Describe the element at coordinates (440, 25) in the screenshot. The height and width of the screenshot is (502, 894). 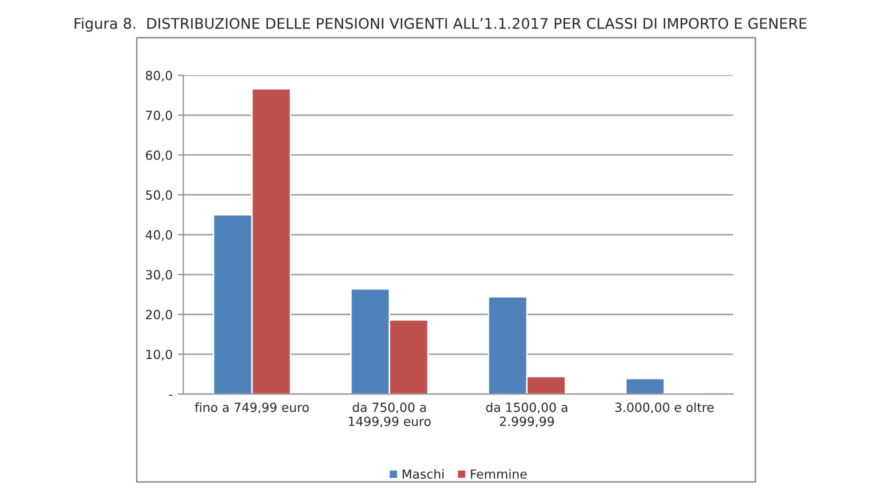
I see `chart-title: Figura 8. DISTRIBUZIONE DELLE PENSIONI VIGENTI ALL’1.1.2017 PER CLASSI DI IMPORTO E GENERE` at that location.